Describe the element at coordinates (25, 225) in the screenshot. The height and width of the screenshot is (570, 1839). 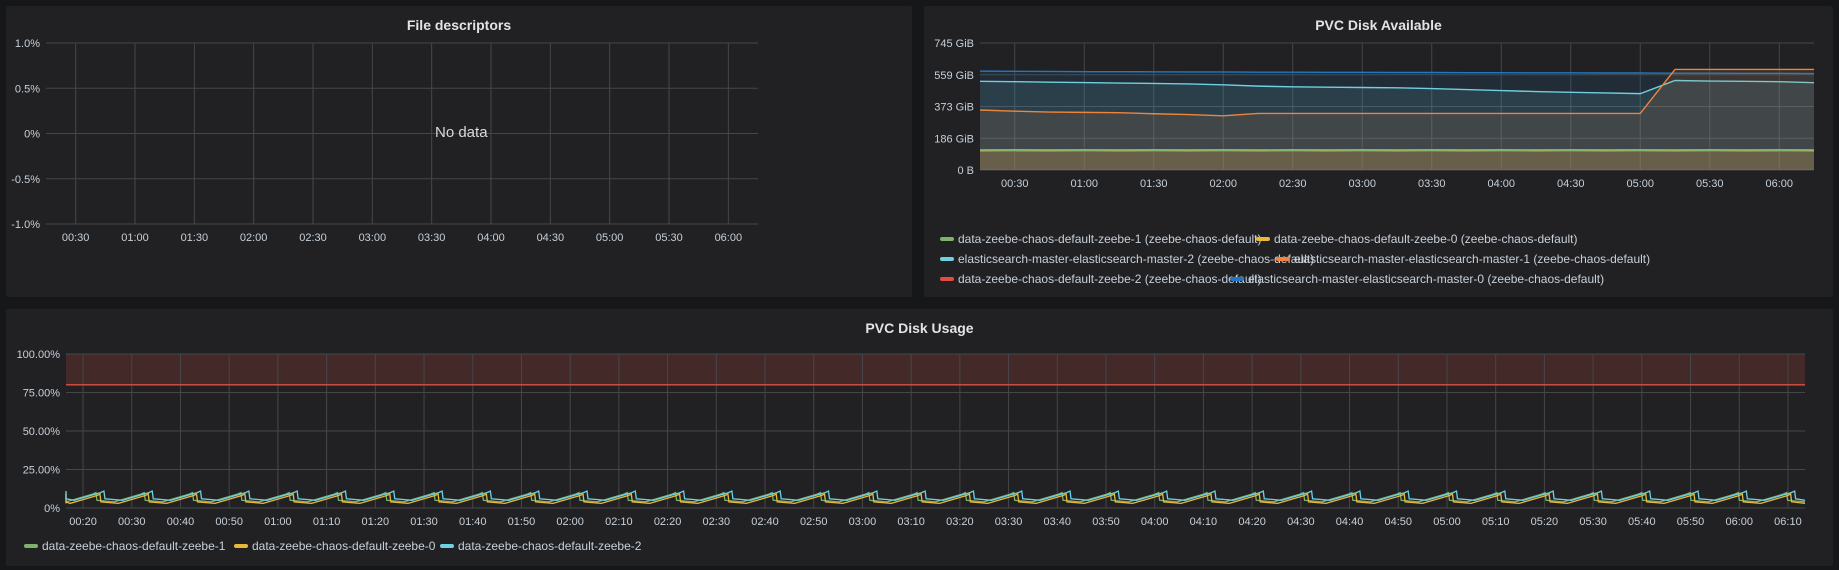
I see `y-tick-label: -1.0%` at that location.